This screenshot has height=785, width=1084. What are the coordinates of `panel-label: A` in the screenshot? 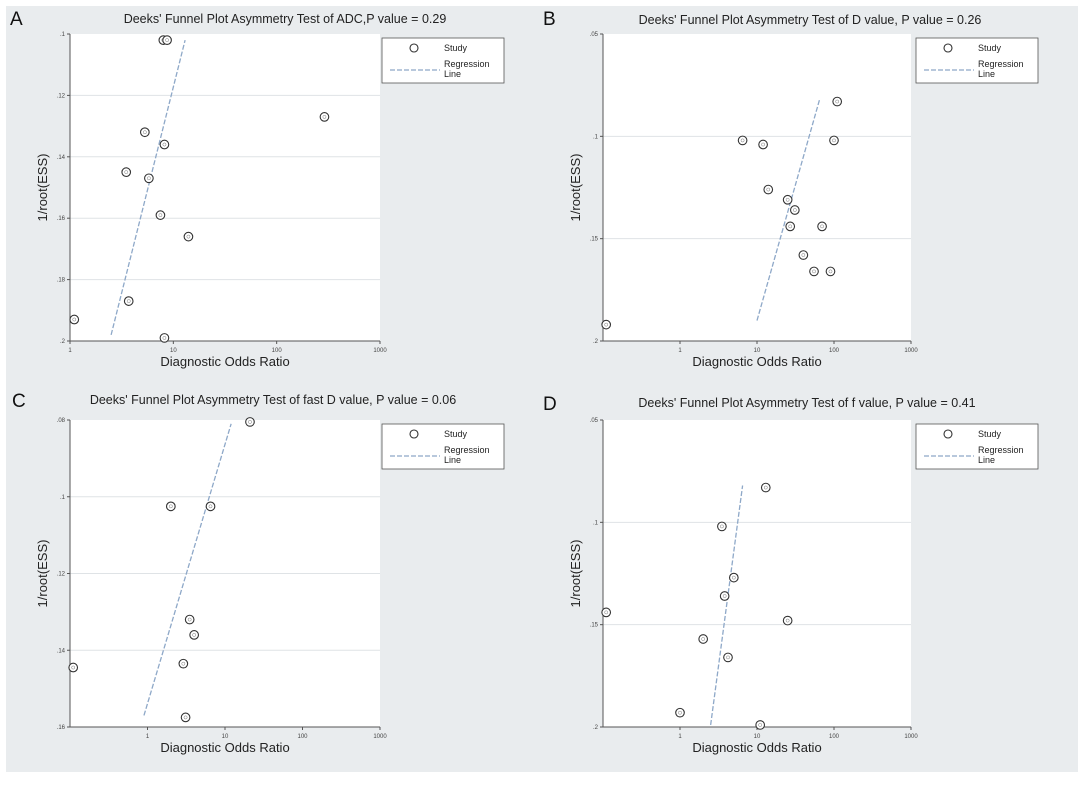 It's located at (16, 19).